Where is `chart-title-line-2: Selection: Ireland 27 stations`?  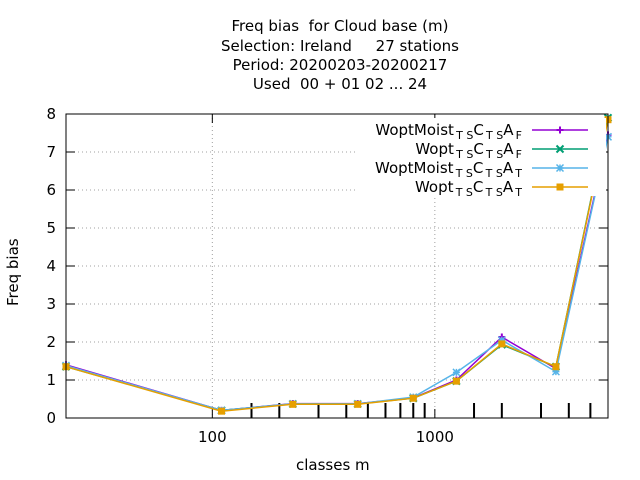
chart-title-line-2: Selection: Ireland 27 stations is located at coordinates (340, 46).